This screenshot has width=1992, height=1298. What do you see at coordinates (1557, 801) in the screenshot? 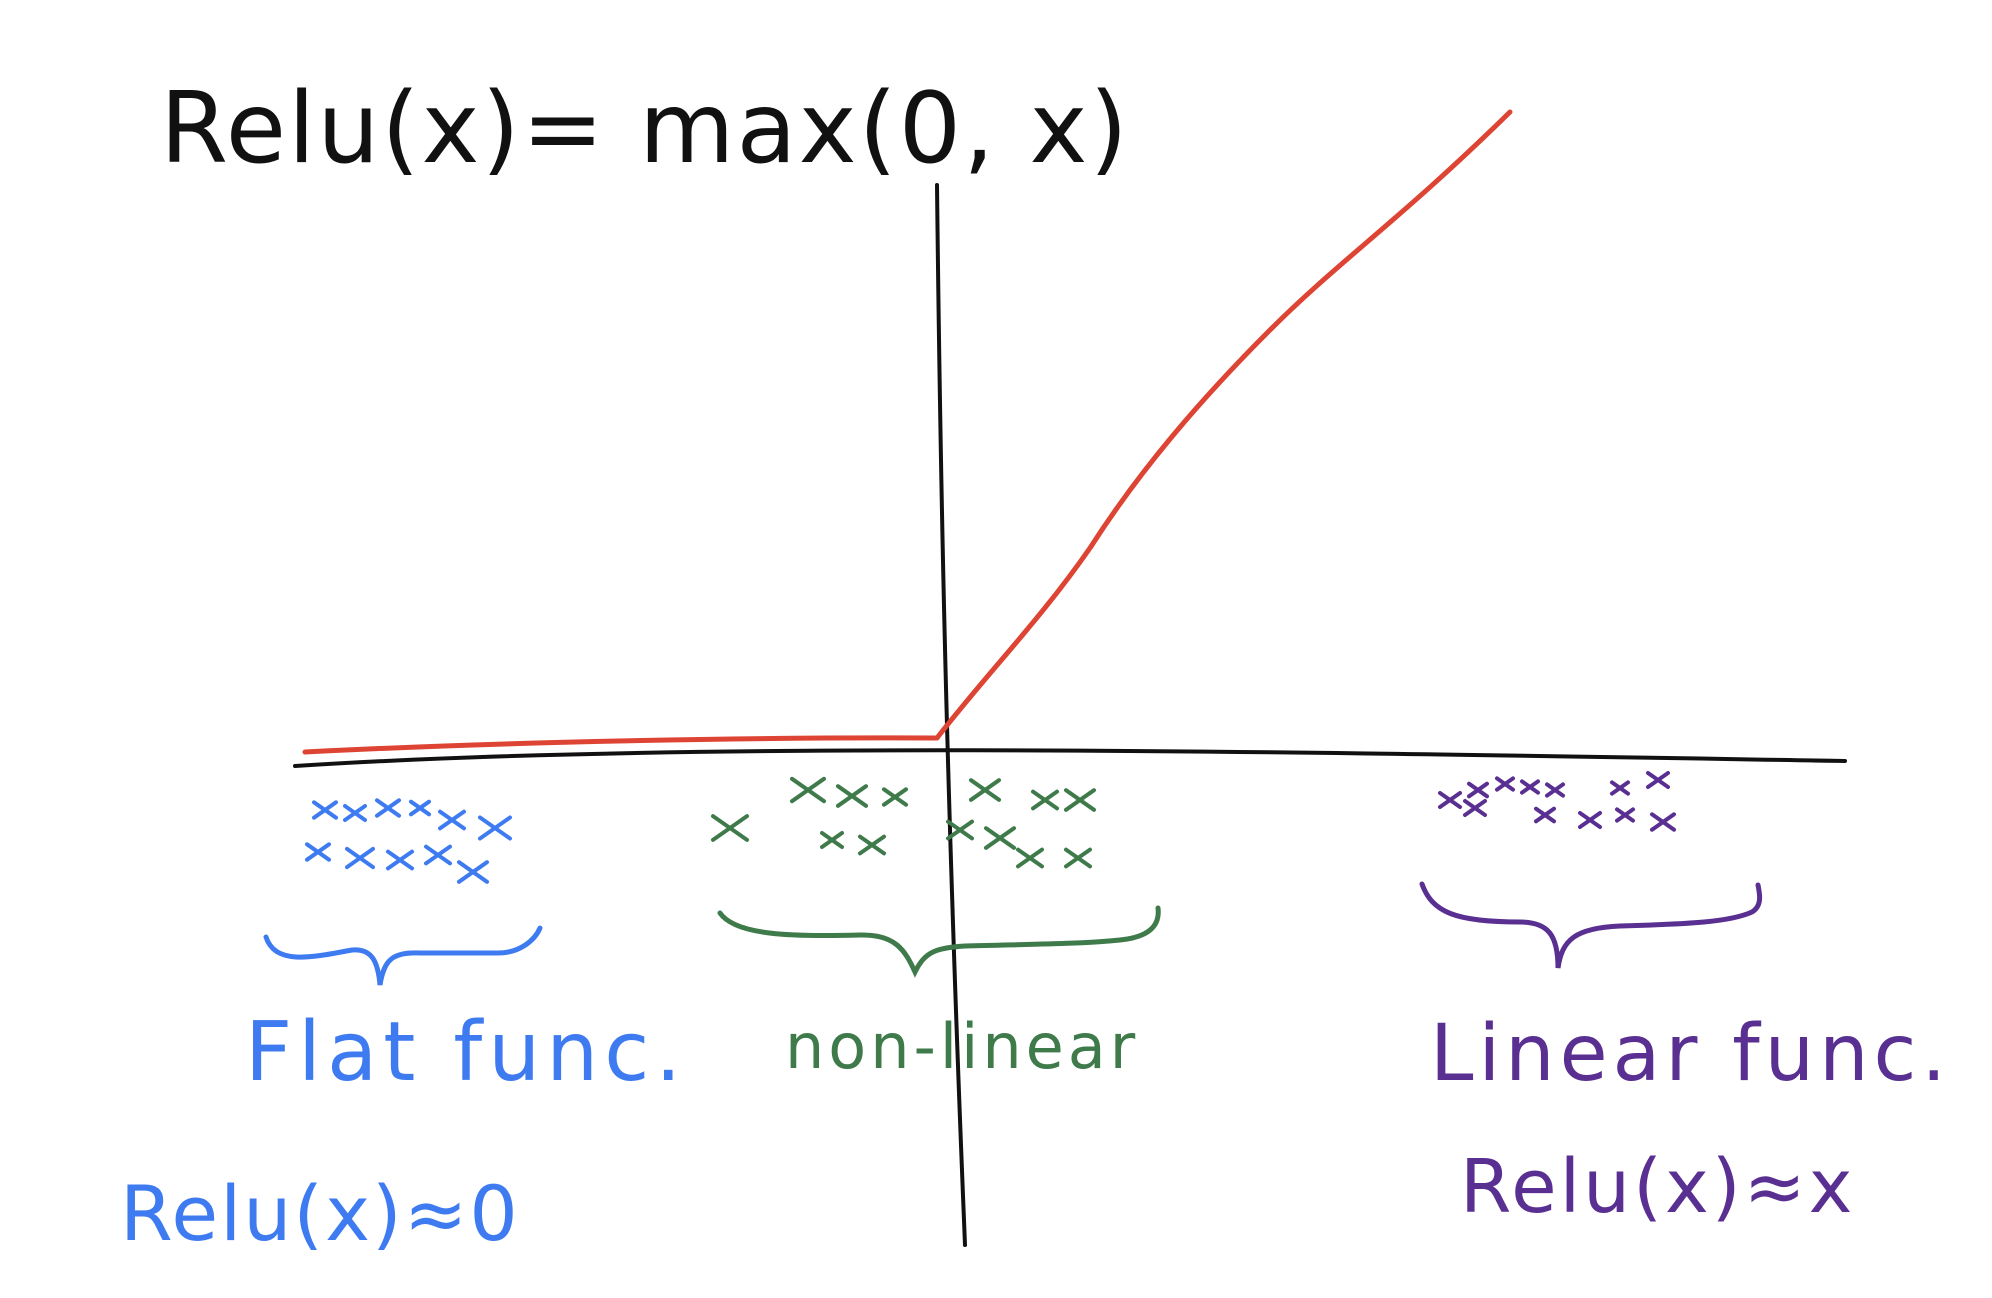
I see `linear-region-markers` at bounding box center [1557, 801].